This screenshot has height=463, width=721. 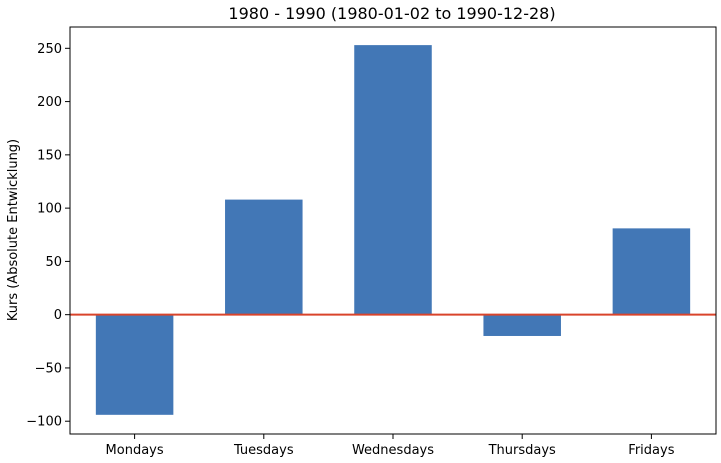 I want to click on y-axis-label: Kurs (Absolute Entwicklung), so click(x=13, y=230).